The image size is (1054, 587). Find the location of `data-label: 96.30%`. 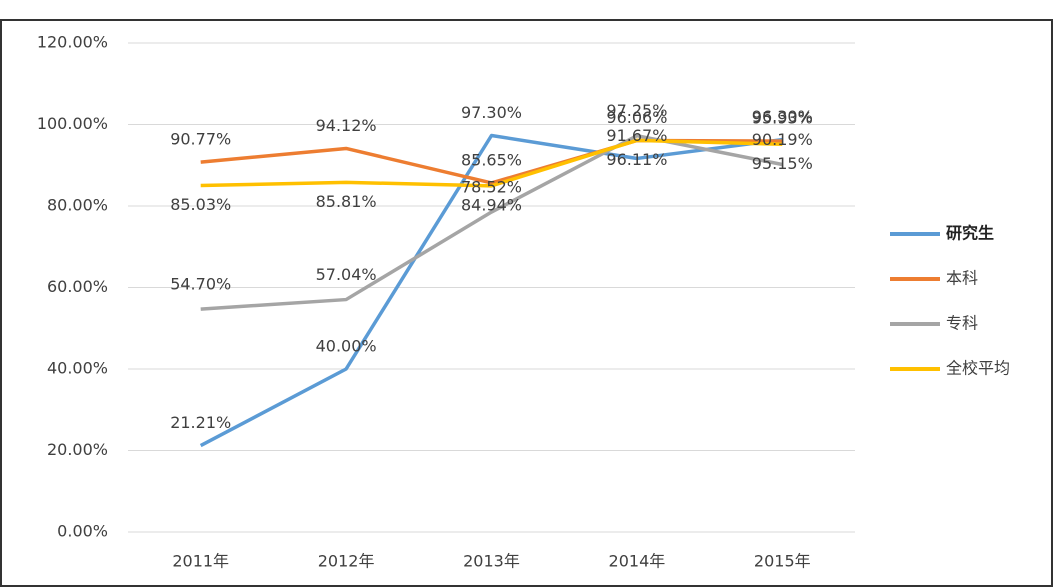

data-label: 96.30% is located at coordinates (782, 116).